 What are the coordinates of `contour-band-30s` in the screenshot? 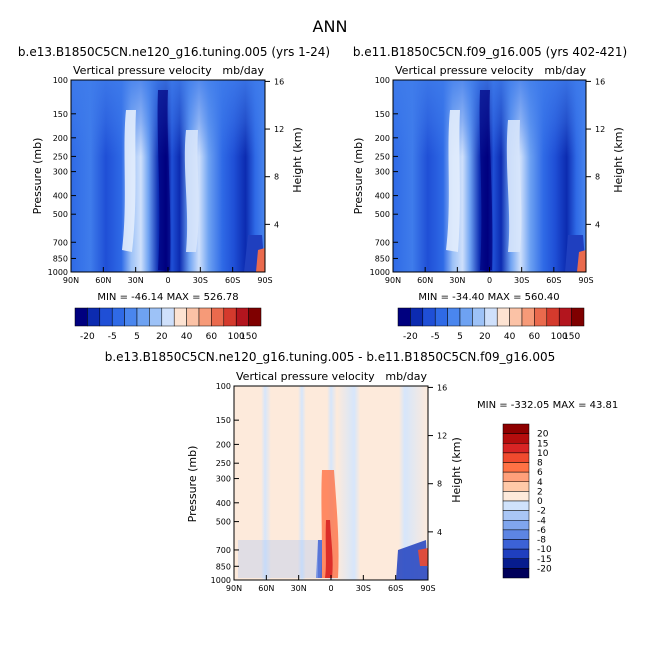 It's located at (191, 191).